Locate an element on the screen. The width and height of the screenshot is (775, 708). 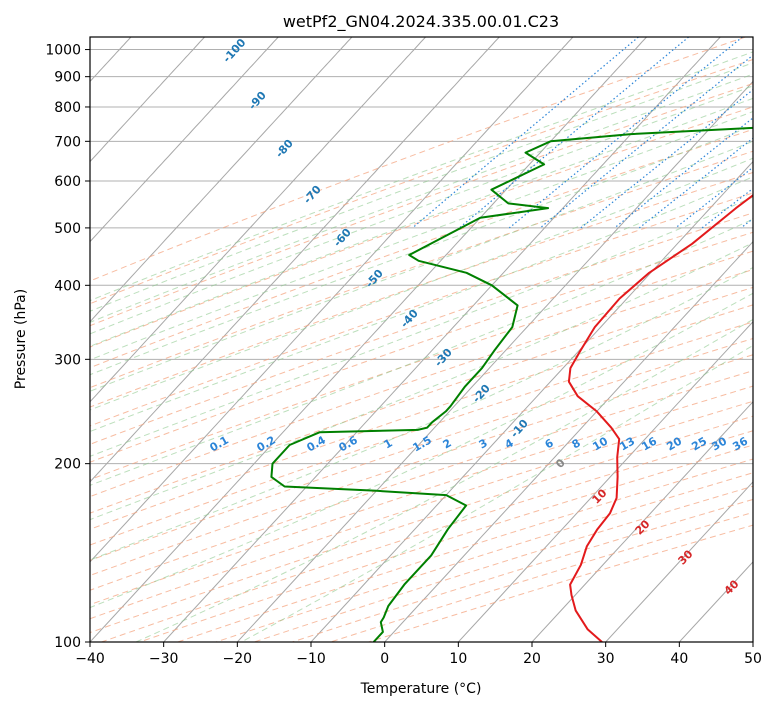
mixing-ratio-label: 8 is located at coordinates (576, 443).